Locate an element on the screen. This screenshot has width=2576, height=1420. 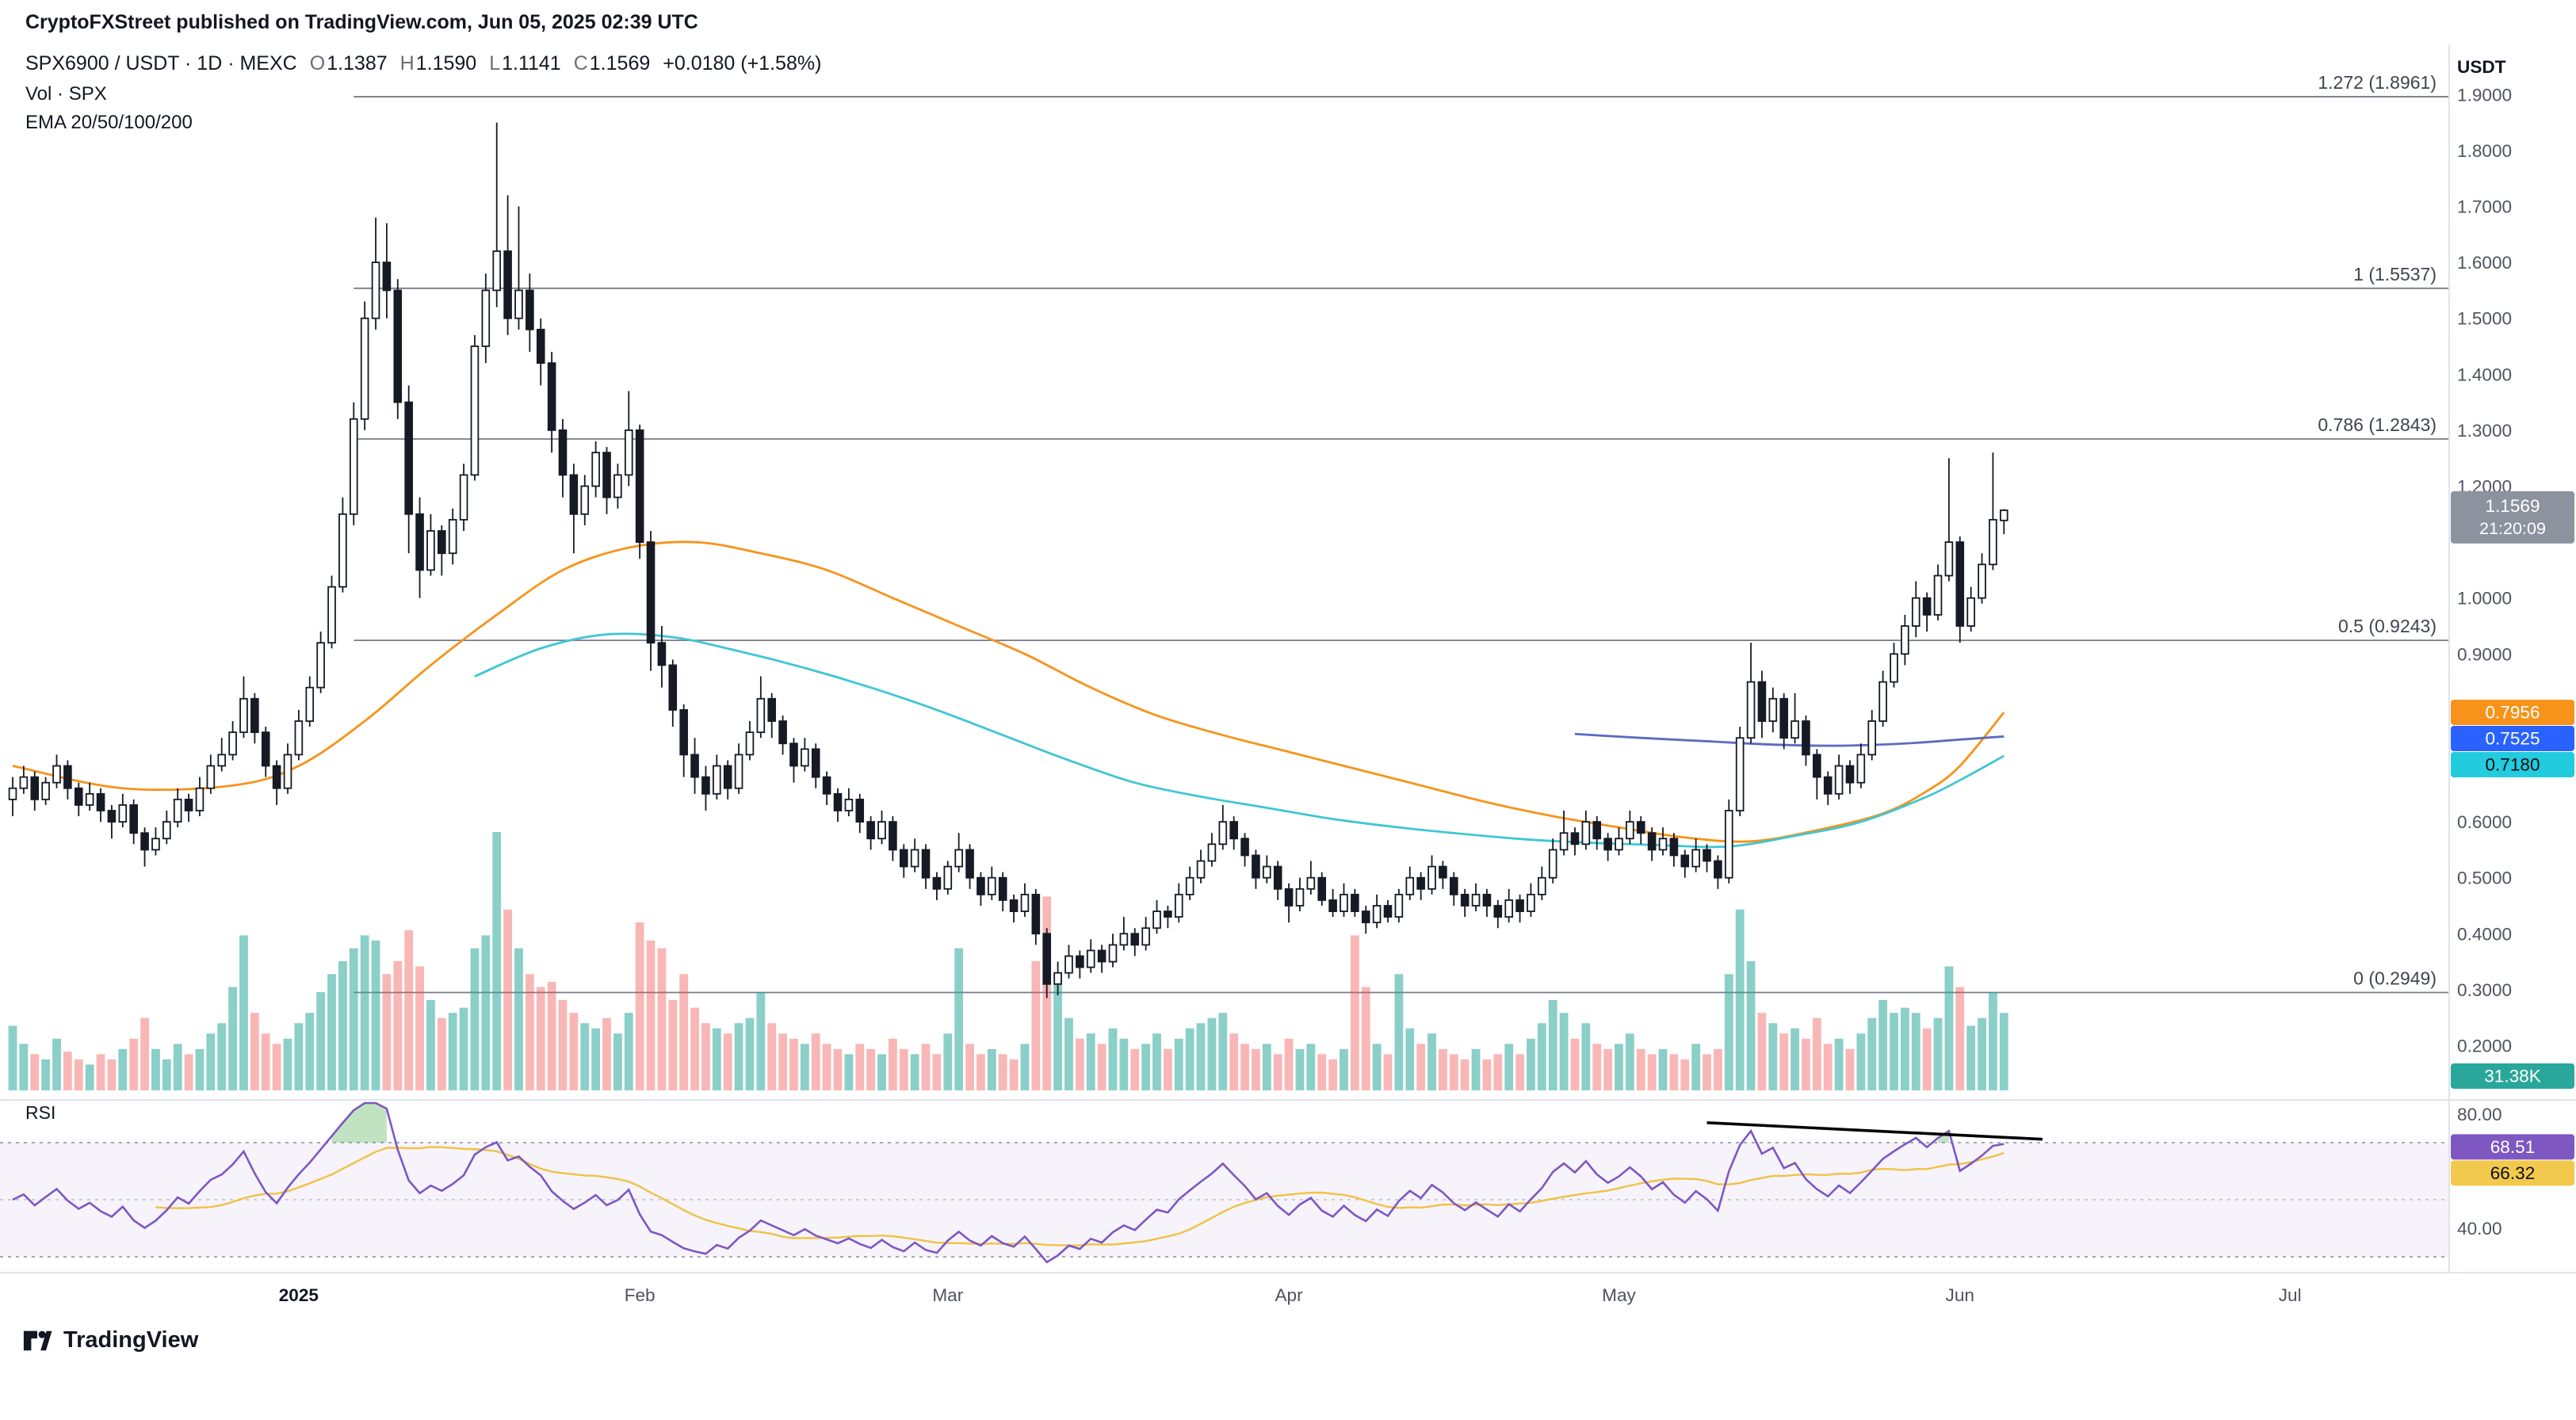
open-value: 1.1387 is located at coordinates (357, 63).